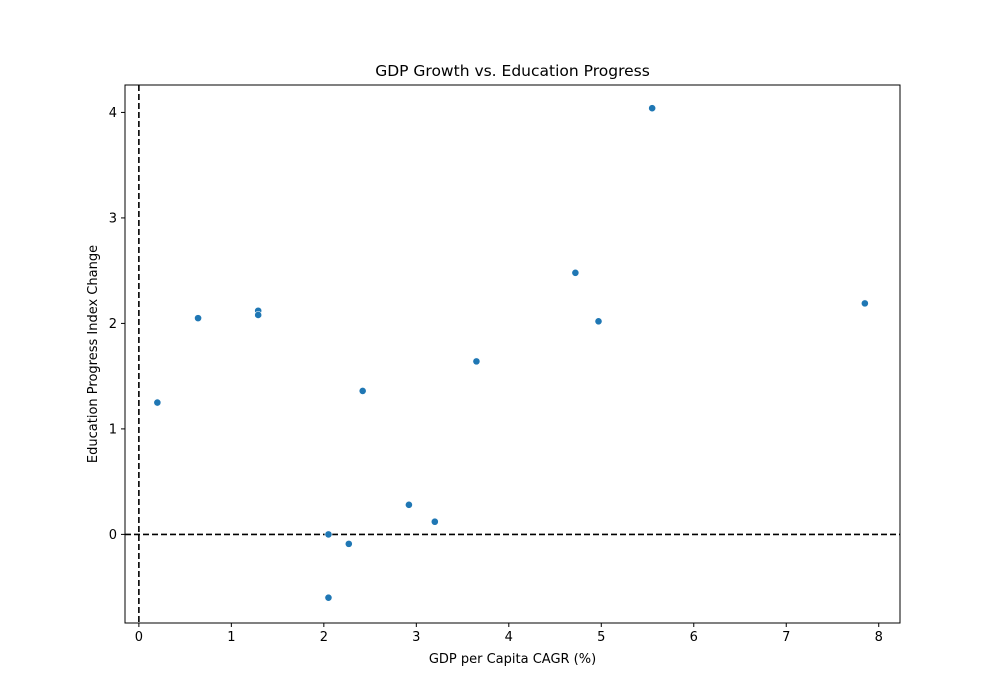  What do you see at coordinates (139, 637) in the screenshot?
I see `x-tick-label: 0` at bounding box center [139, 637].